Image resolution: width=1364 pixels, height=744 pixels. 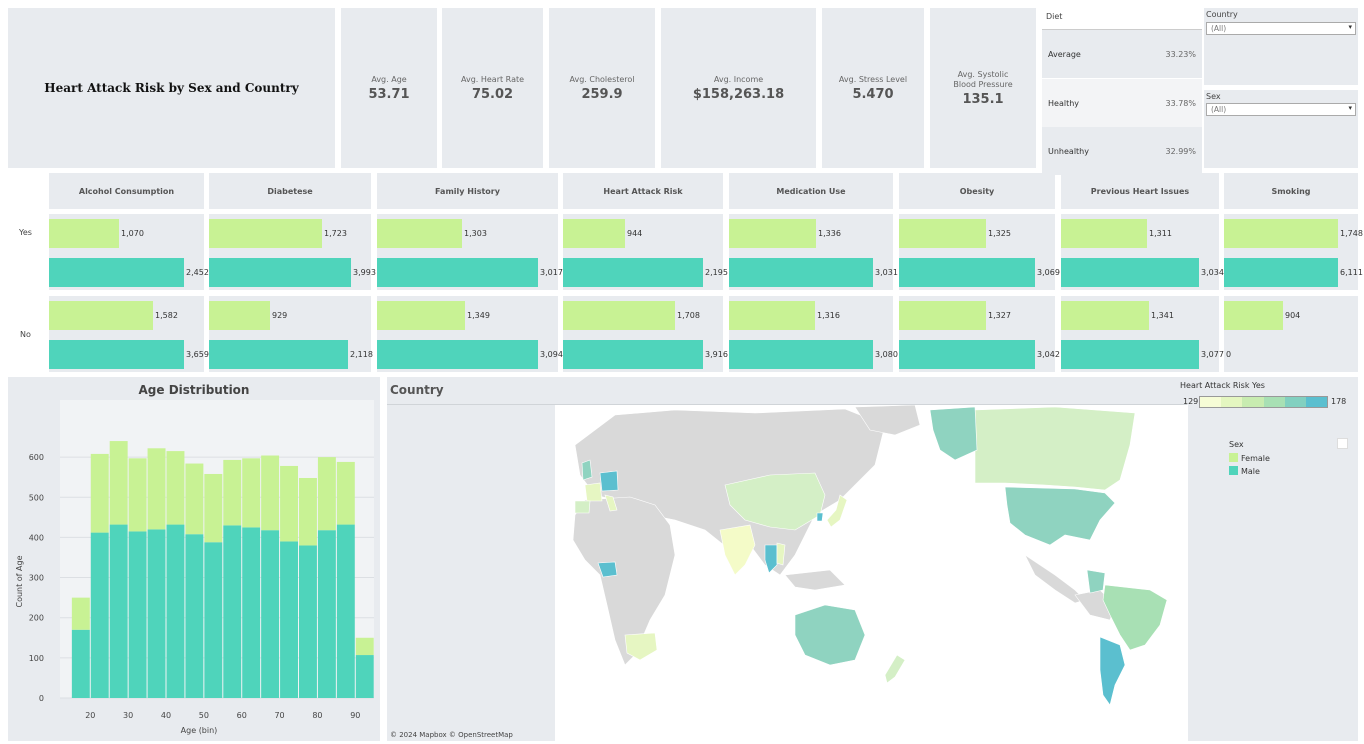 I want to click on country-china, so click(x=775, y=501).